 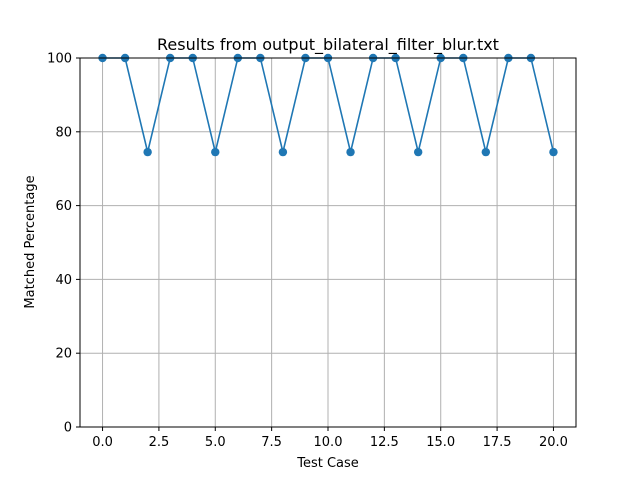 What do you see at coordinates (497, 442) in the screenshot?
I see `x-tick-label: 17.5` at bounding box center [497, 442].